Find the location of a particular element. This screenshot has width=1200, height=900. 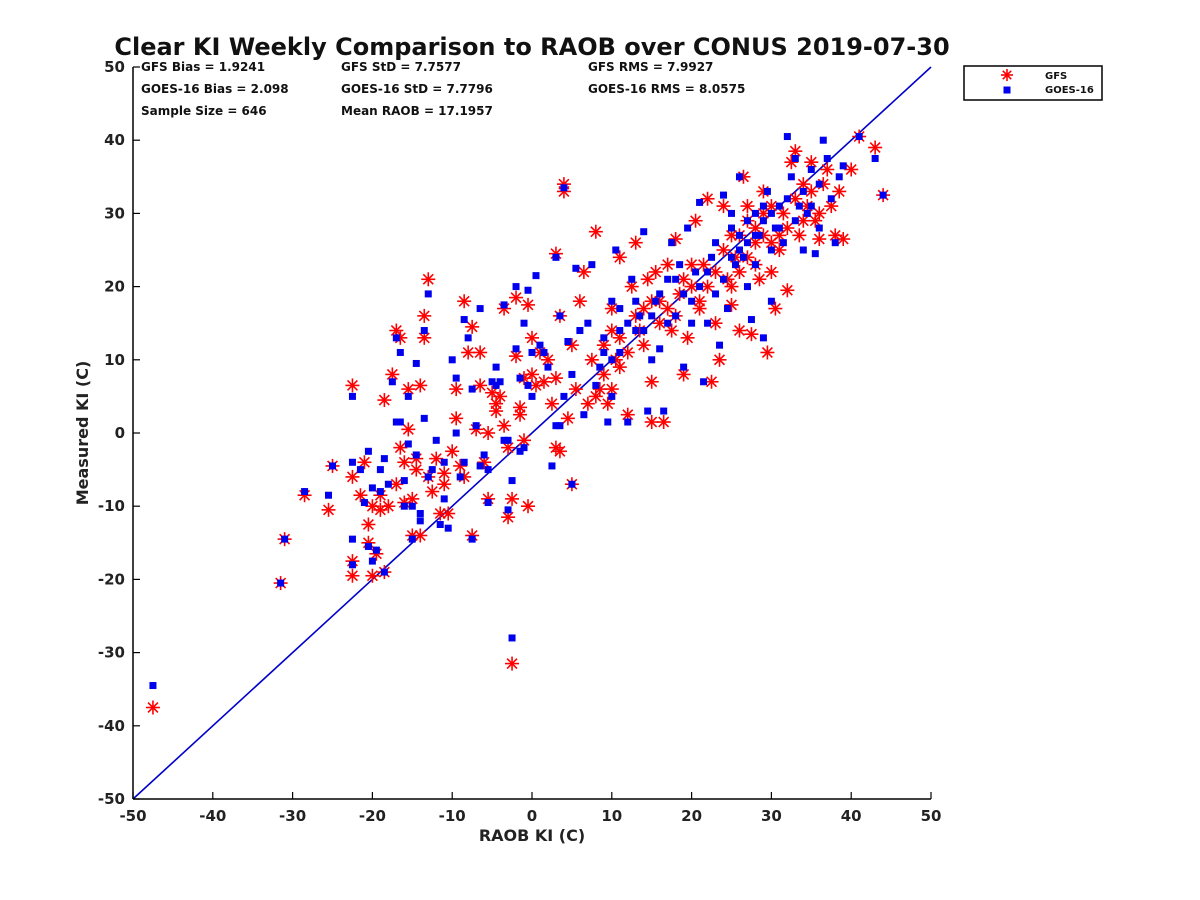

legend-goes-marker is located at coordinates (1007, 90).